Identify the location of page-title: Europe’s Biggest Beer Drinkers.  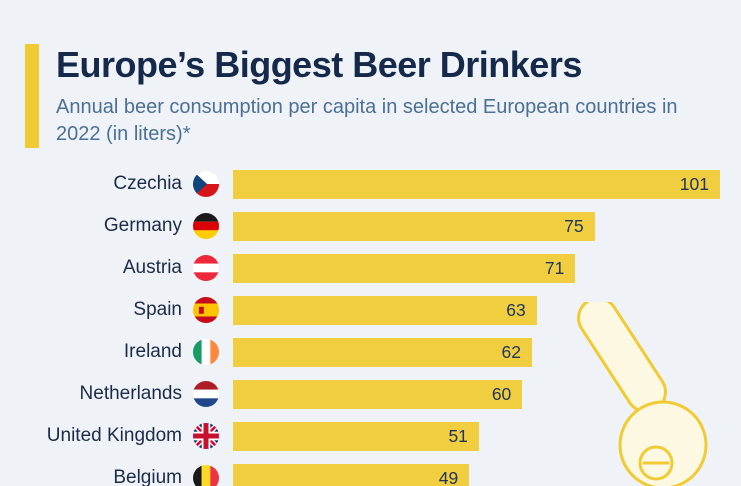
(319, 64).